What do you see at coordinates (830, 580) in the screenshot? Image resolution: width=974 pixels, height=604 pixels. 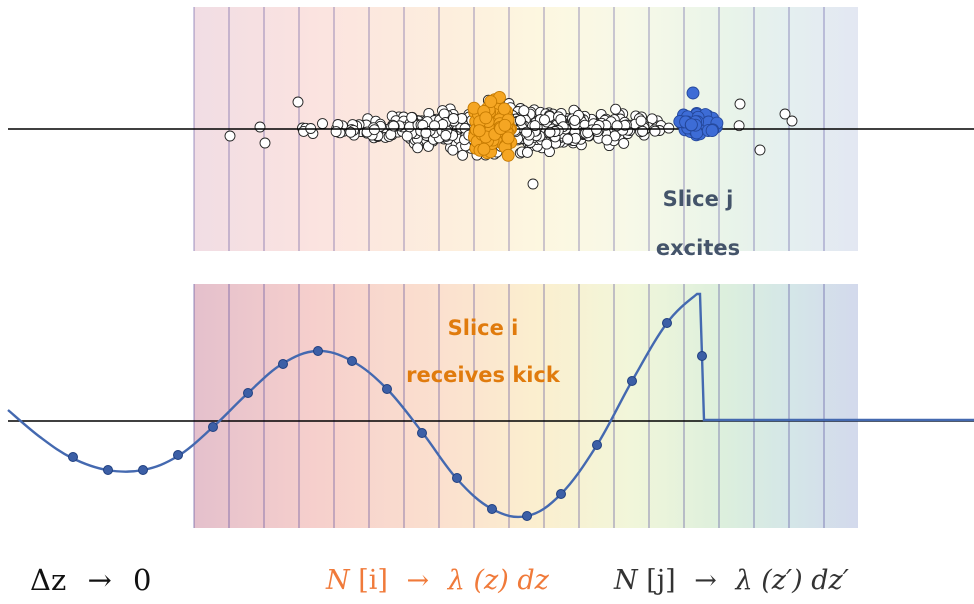 I see `formula-j-d: dz′` at bounding box center [830, 580].